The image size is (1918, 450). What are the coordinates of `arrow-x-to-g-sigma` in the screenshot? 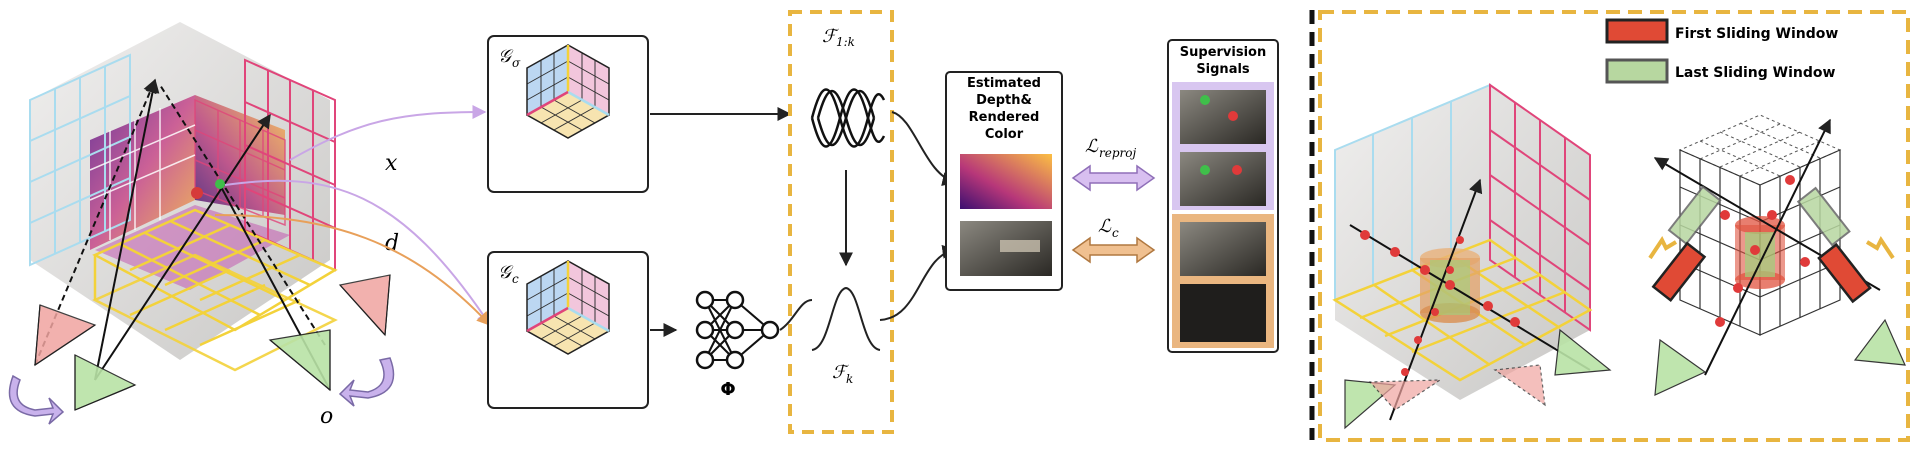 It's located at (388, 133).